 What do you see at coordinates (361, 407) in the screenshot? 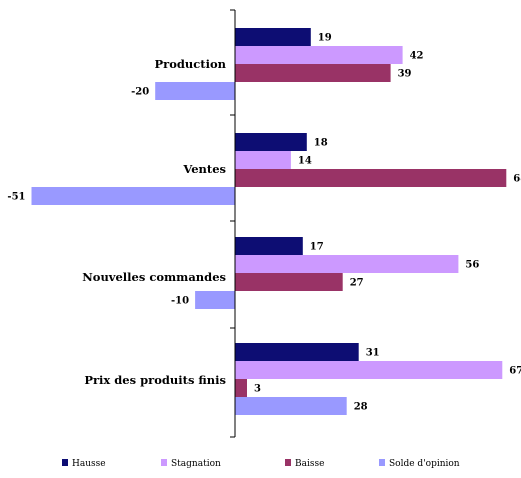
I see `data-label: 28` at bounding box center [361, 407].